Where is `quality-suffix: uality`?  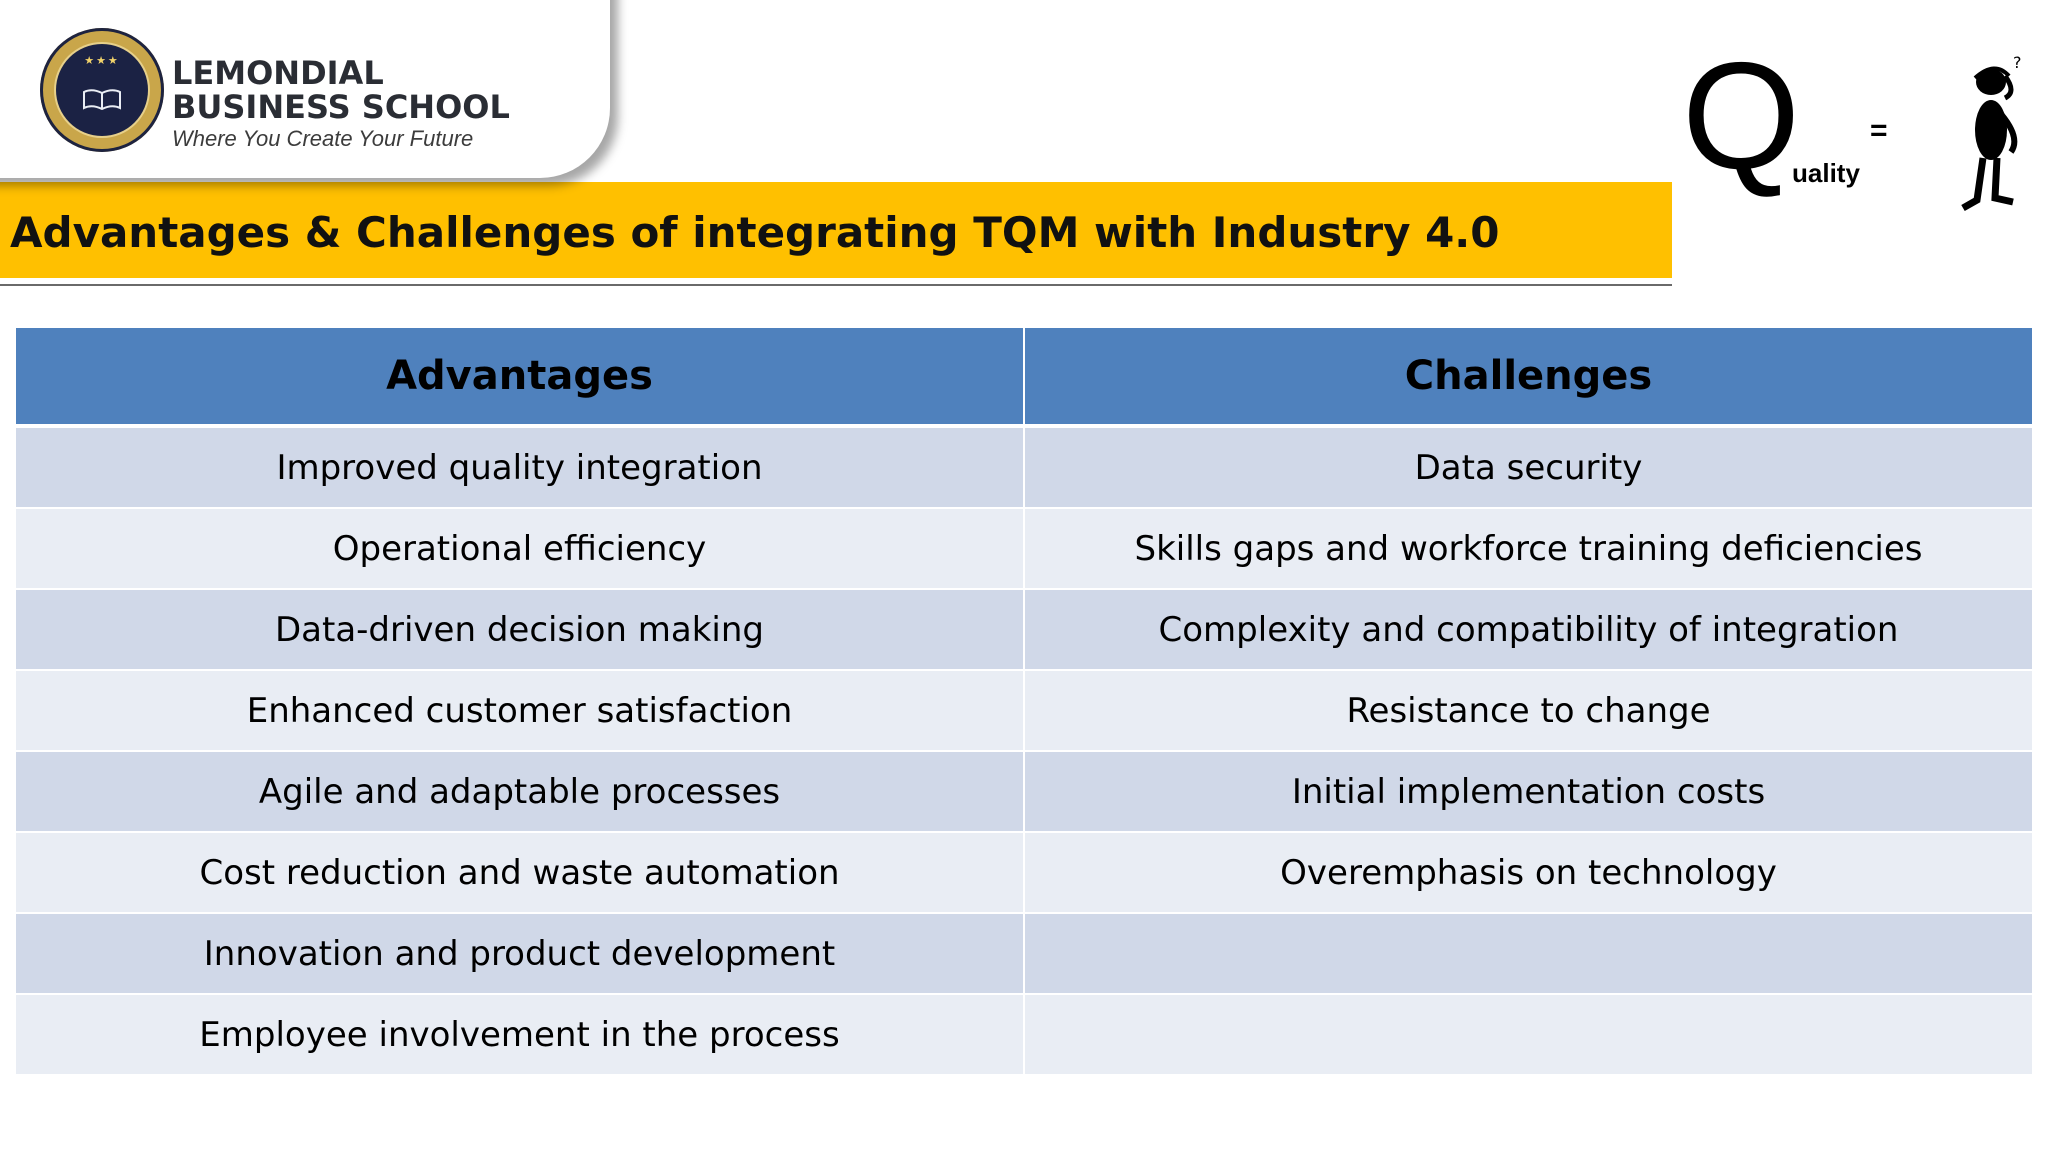 quality-suffix: uality is located at coordinates (1826, 173).